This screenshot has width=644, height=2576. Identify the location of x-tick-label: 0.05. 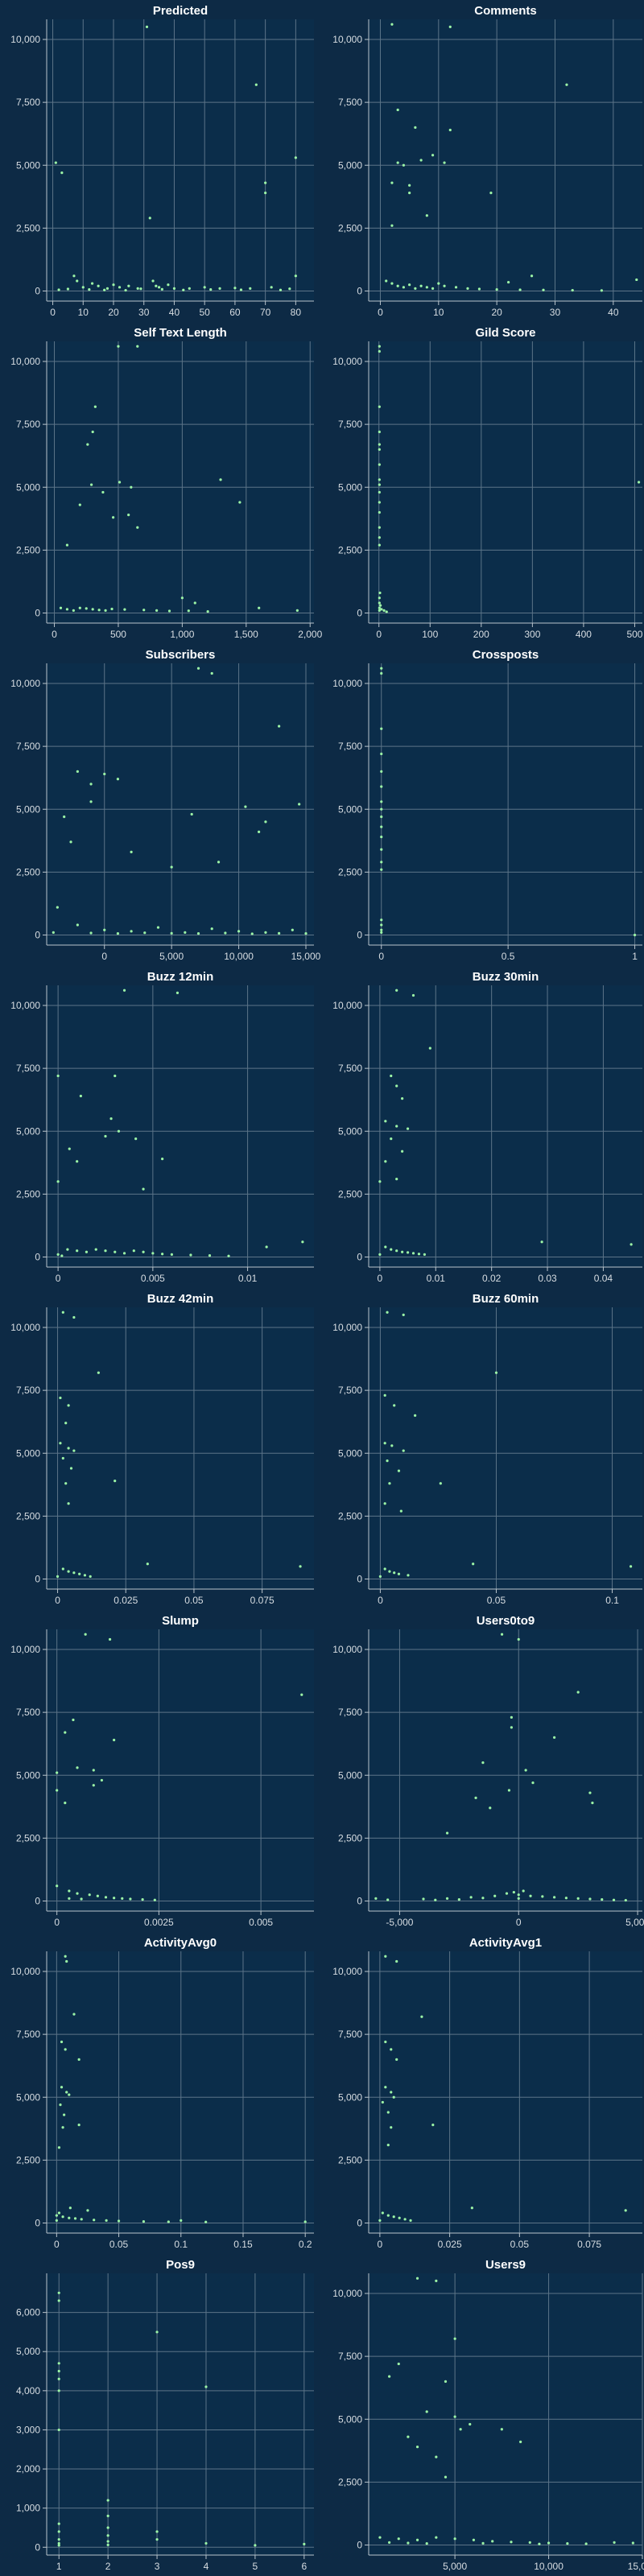
(496, 1600).